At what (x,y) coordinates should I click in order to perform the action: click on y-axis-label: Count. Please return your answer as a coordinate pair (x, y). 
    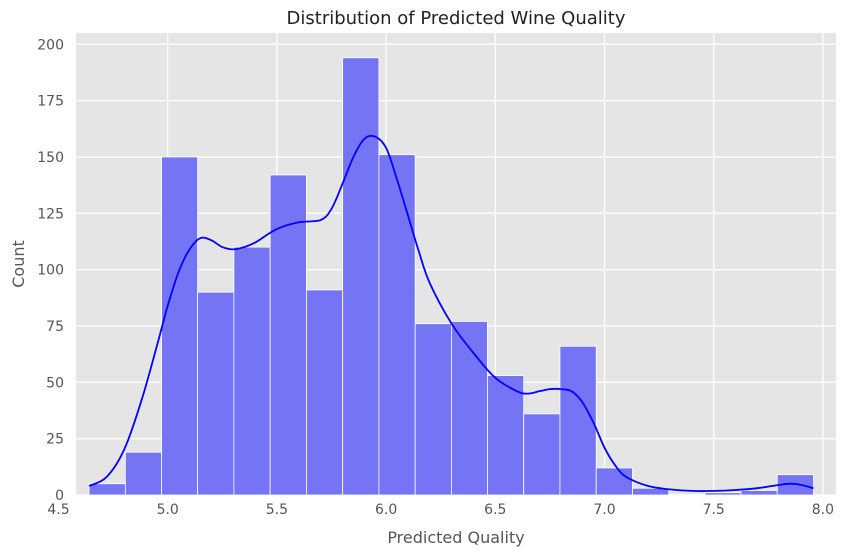
    Looking at the image, I should click on (18, 264).